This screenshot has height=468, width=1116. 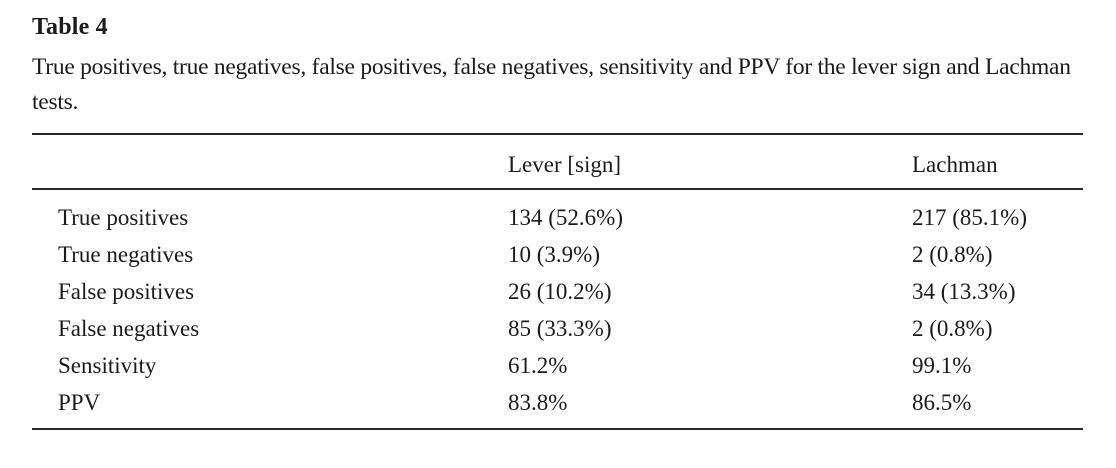 What do you see at coordinates (126, 254) in the screenshot?
I see `row-label: True negatives` at bounding box center [126, 254].